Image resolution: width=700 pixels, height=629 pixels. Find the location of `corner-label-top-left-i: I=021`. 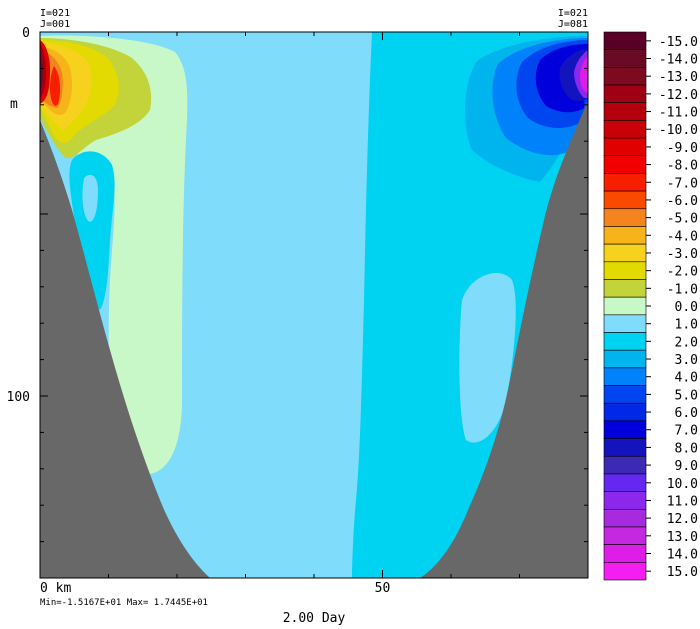

corner-label-top-left-i: I=021 is located at coordinates (55, 13).